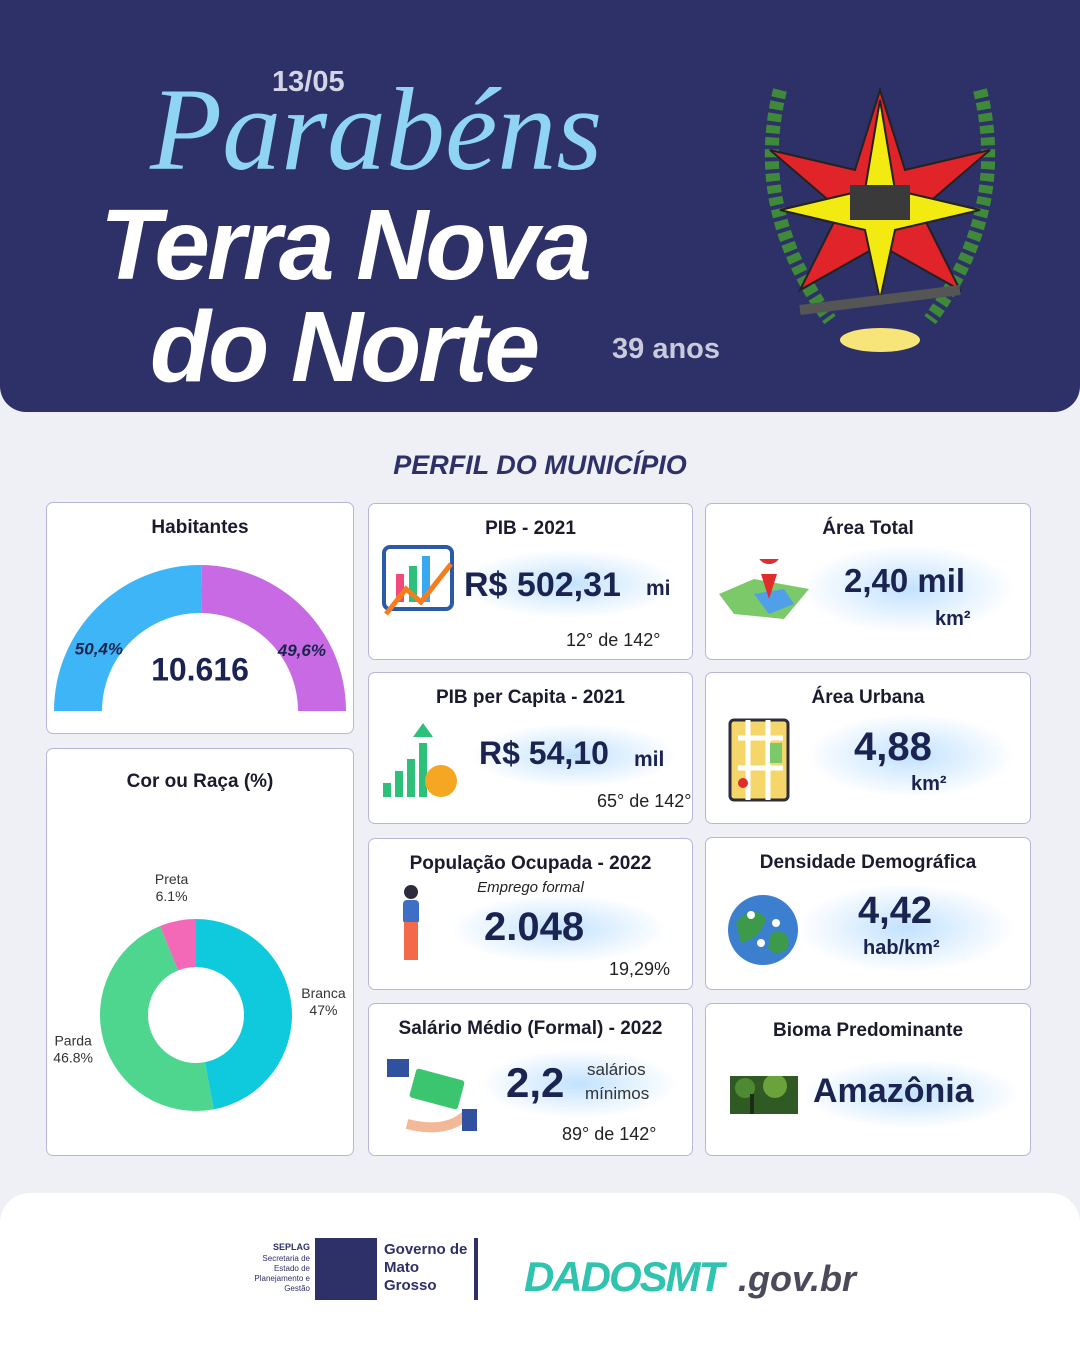  I want to click on footer, so click(540, 1271).